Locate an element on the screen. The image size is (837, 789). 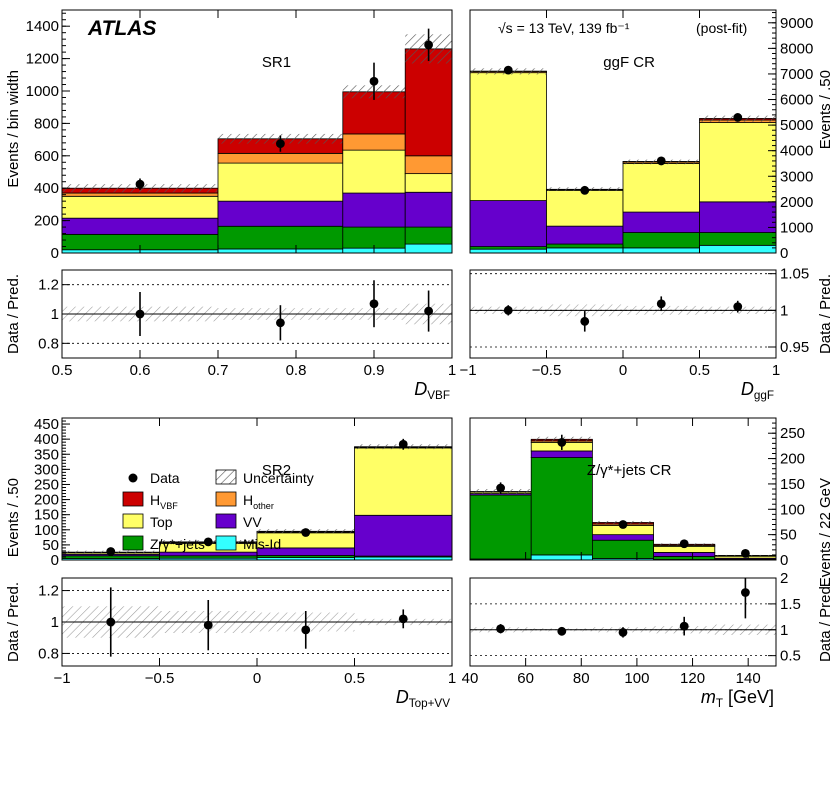
ggf-ratio-ytick-label: 1 is located at coordinates (784, 310).